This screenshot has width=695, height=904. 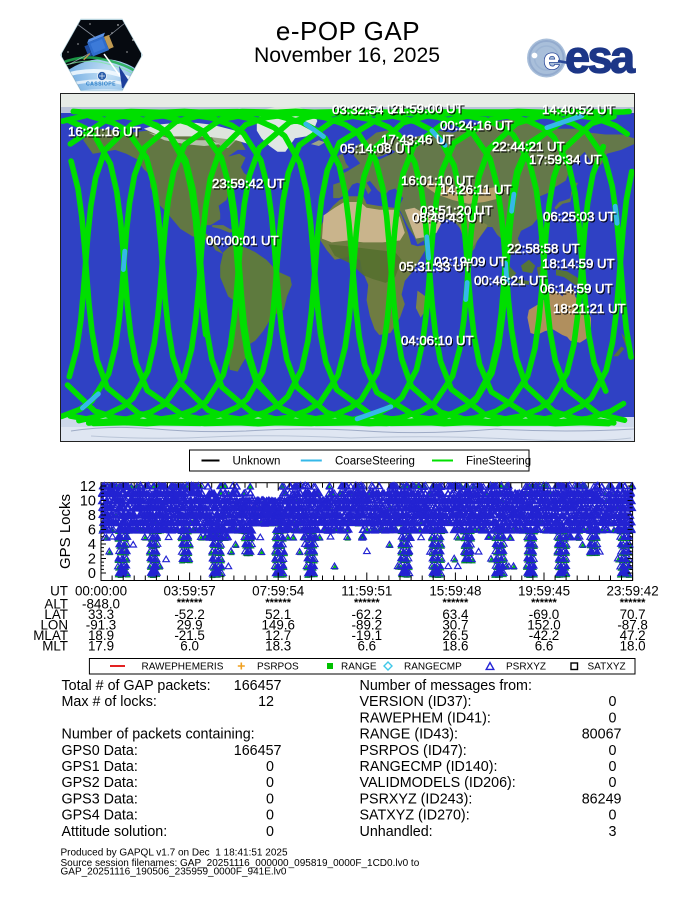 What do you see at coordinates (101, 646) in the screenshot?
I see `svg-text: 17.9` at bounding box center [101, 646].